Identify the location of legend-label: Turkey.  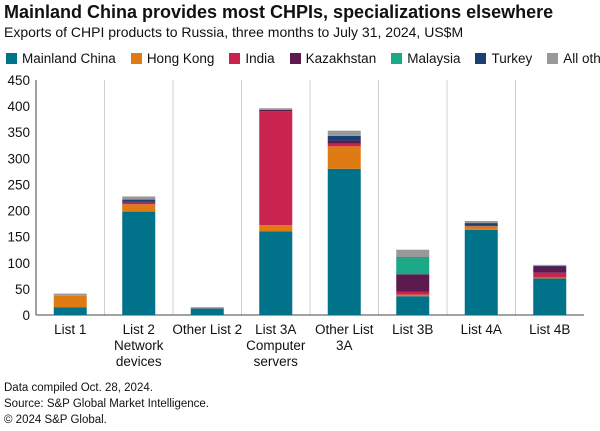
(512, 58).